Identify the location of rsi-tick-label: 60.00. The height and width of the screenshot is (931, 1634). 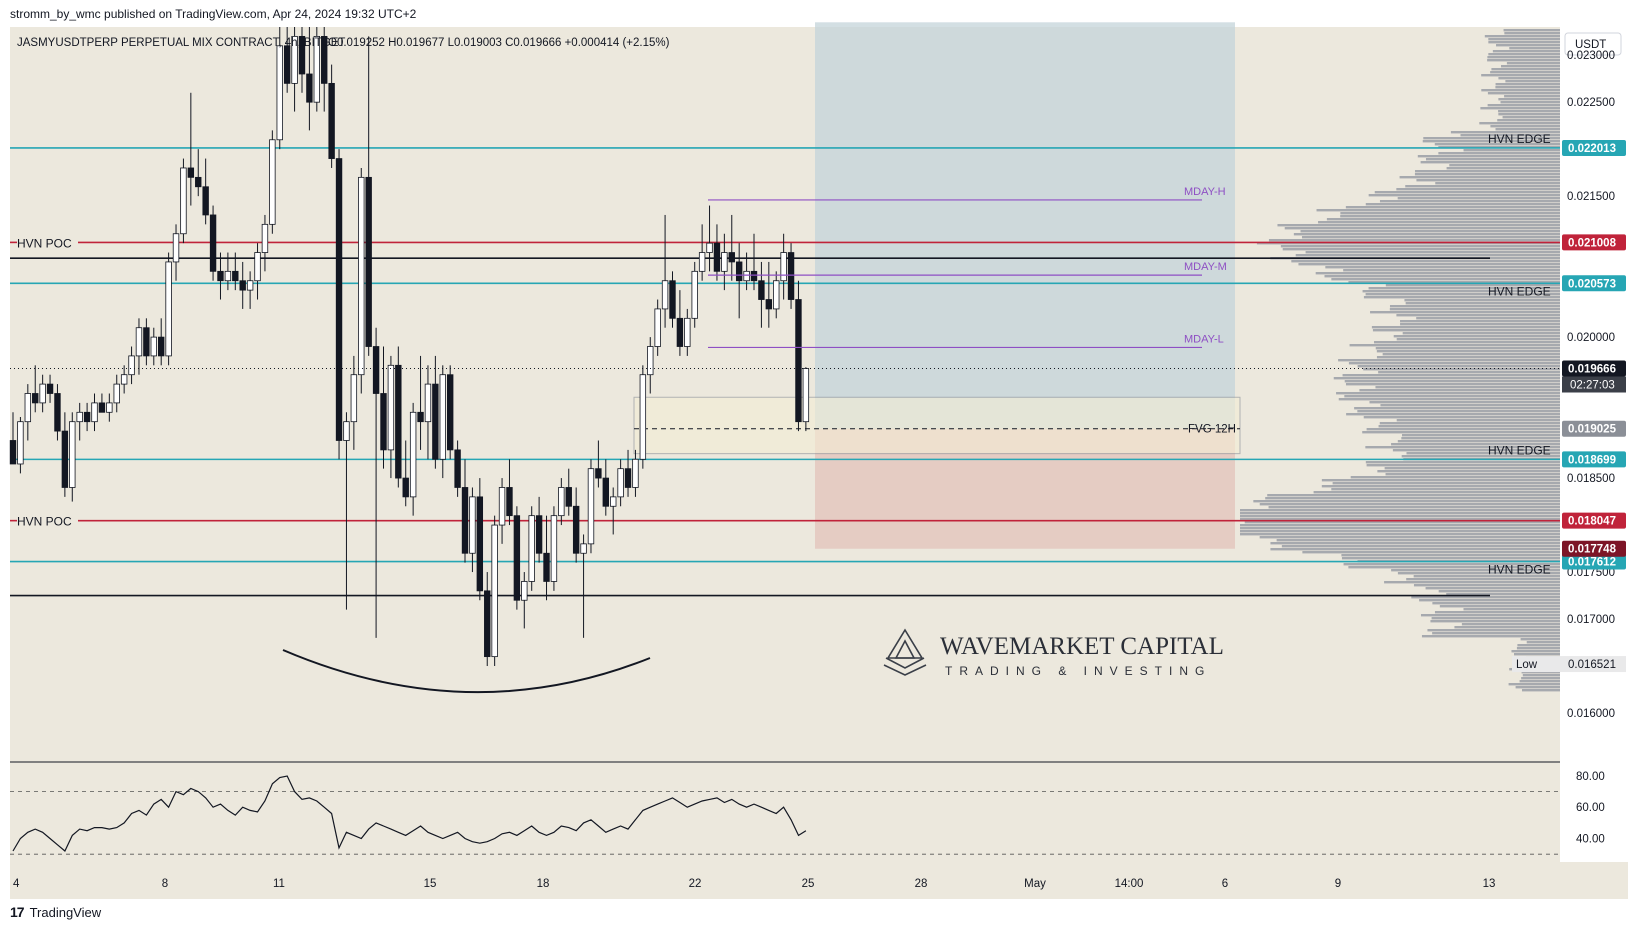
(1590, 808).